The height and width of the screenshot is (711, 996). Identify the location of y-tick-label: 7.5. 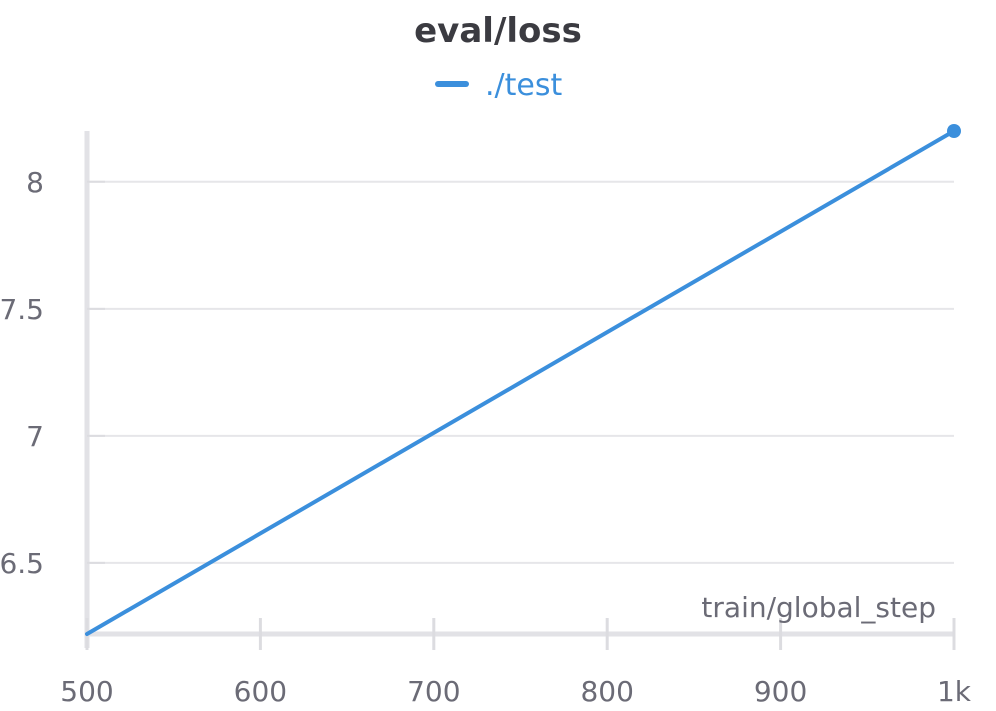
(22, 309).